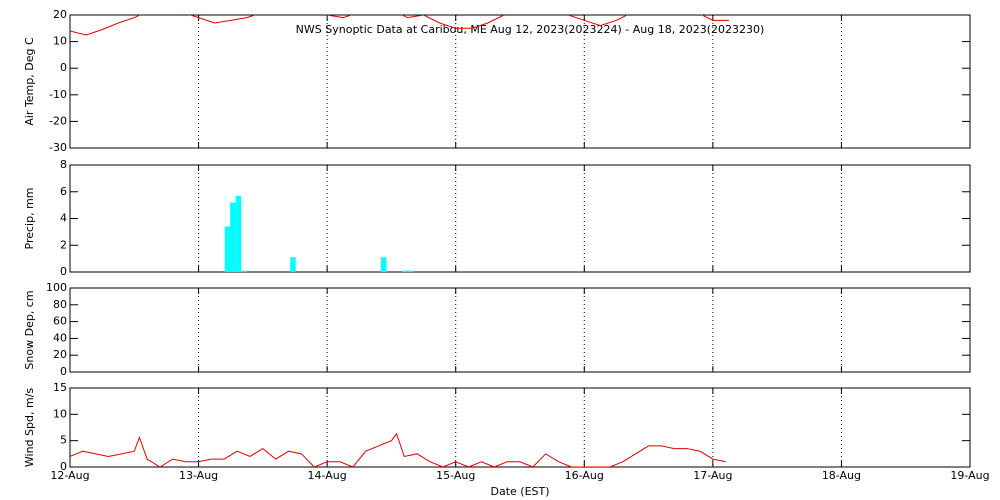  I want to click on x-axis-label: Date (EST), so click(519, 491).